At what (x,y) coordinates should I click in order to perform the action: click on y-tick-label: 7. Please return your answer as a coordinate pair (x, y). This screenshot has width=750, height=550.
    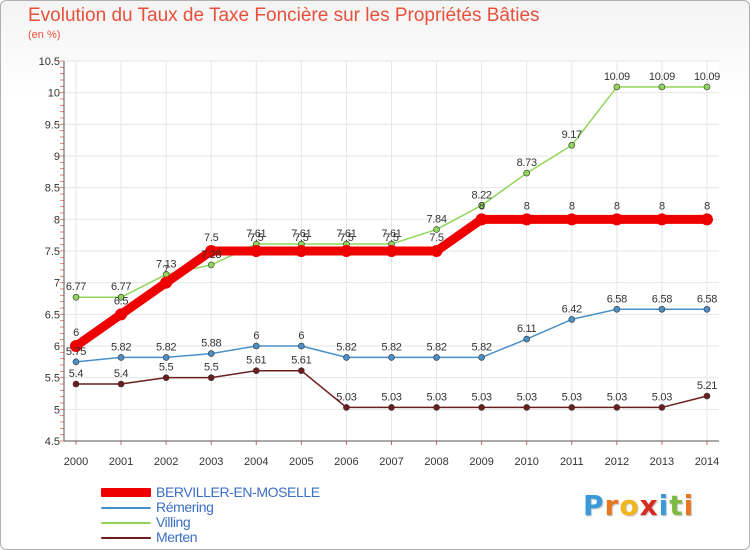
    Looking at the image, I should click on (57, 284).